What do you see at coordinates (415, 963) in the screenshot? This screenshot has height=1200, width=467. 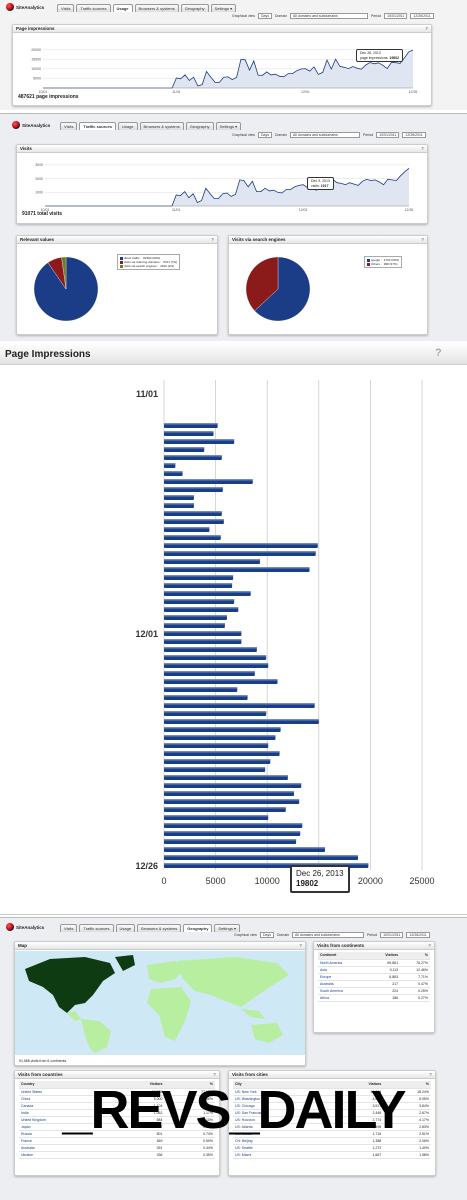 I see `table-cell: 76.27%` at bounding box center [415, 963].